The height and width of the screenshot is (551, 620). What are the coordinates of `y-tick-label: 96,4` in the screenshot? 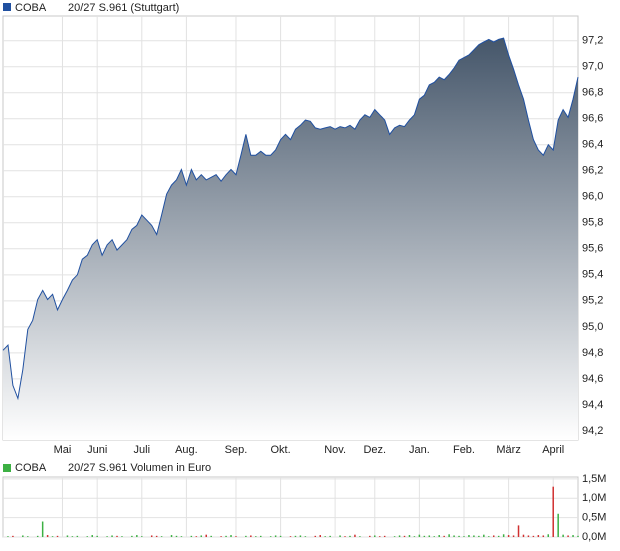 It's located at (592, 145).